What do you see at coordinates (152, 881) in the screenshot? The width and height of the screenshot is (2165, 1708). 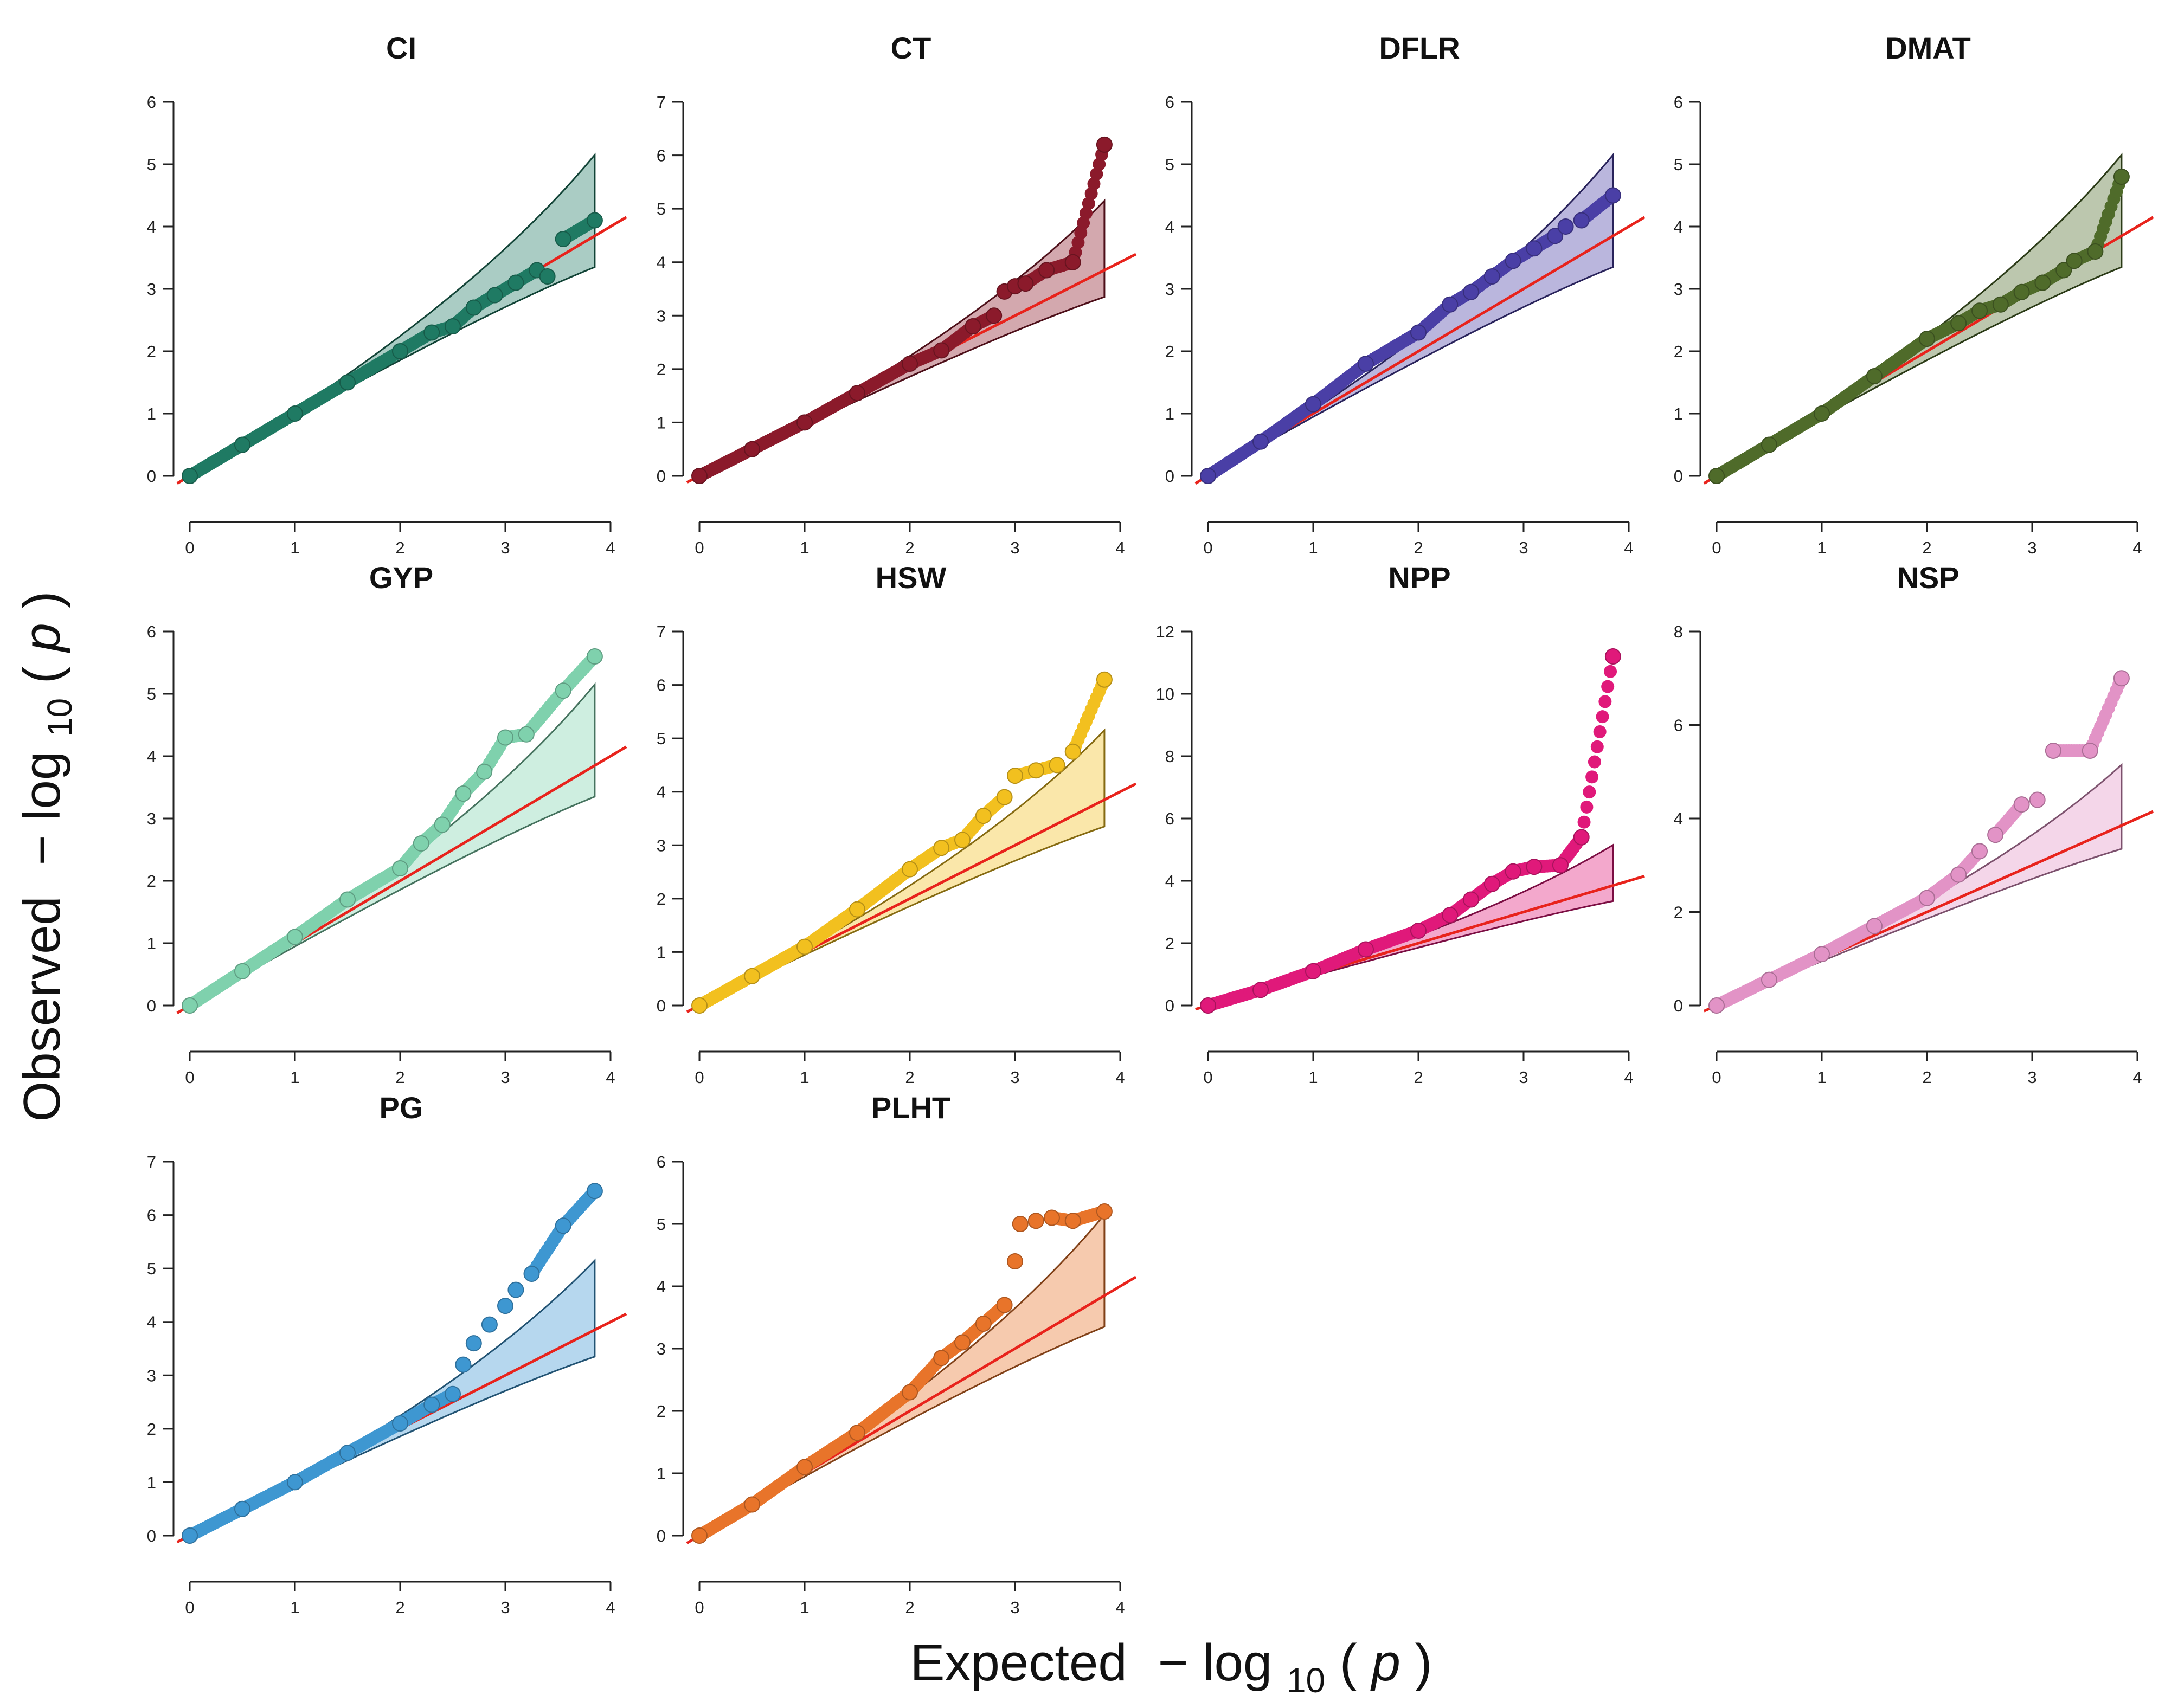 I see `y-tick-label-gyp-2: 2` at bounding box center [152, 881].